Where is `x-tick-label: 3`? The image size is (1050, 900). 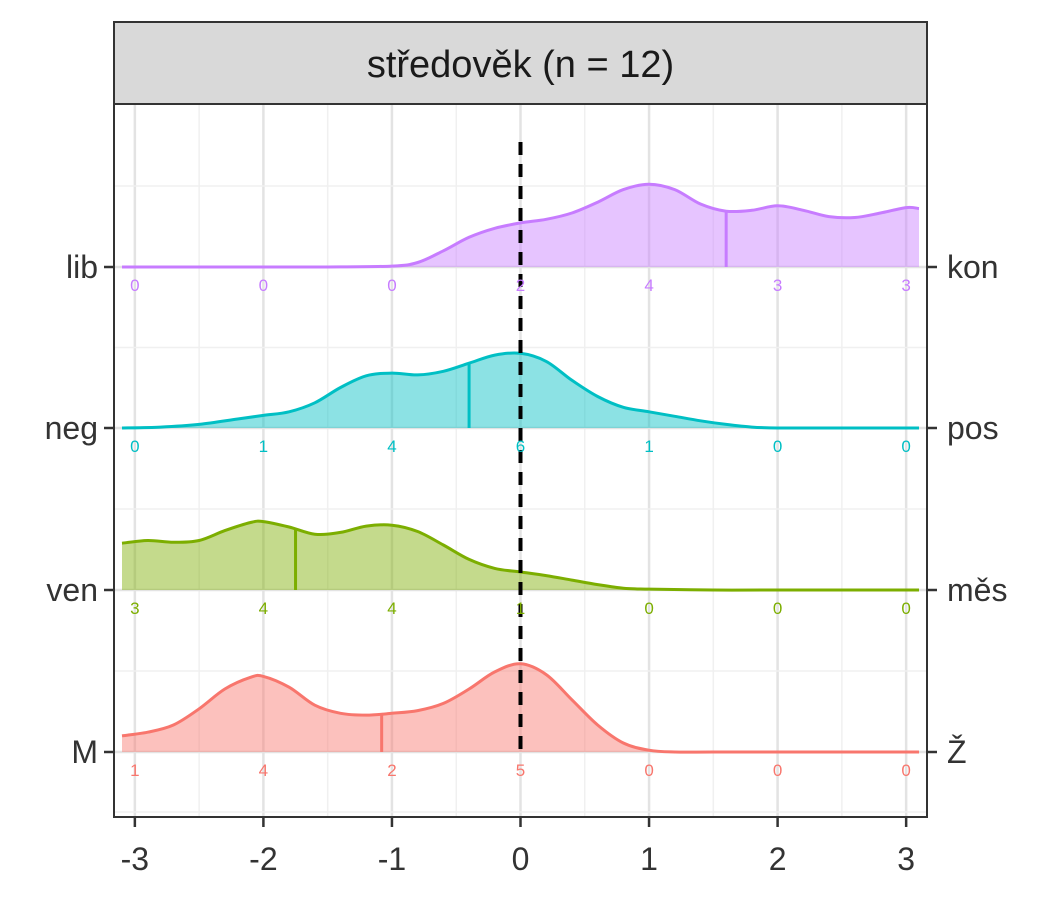
x-tick-label: 3 is located at coordinates (906, 859).